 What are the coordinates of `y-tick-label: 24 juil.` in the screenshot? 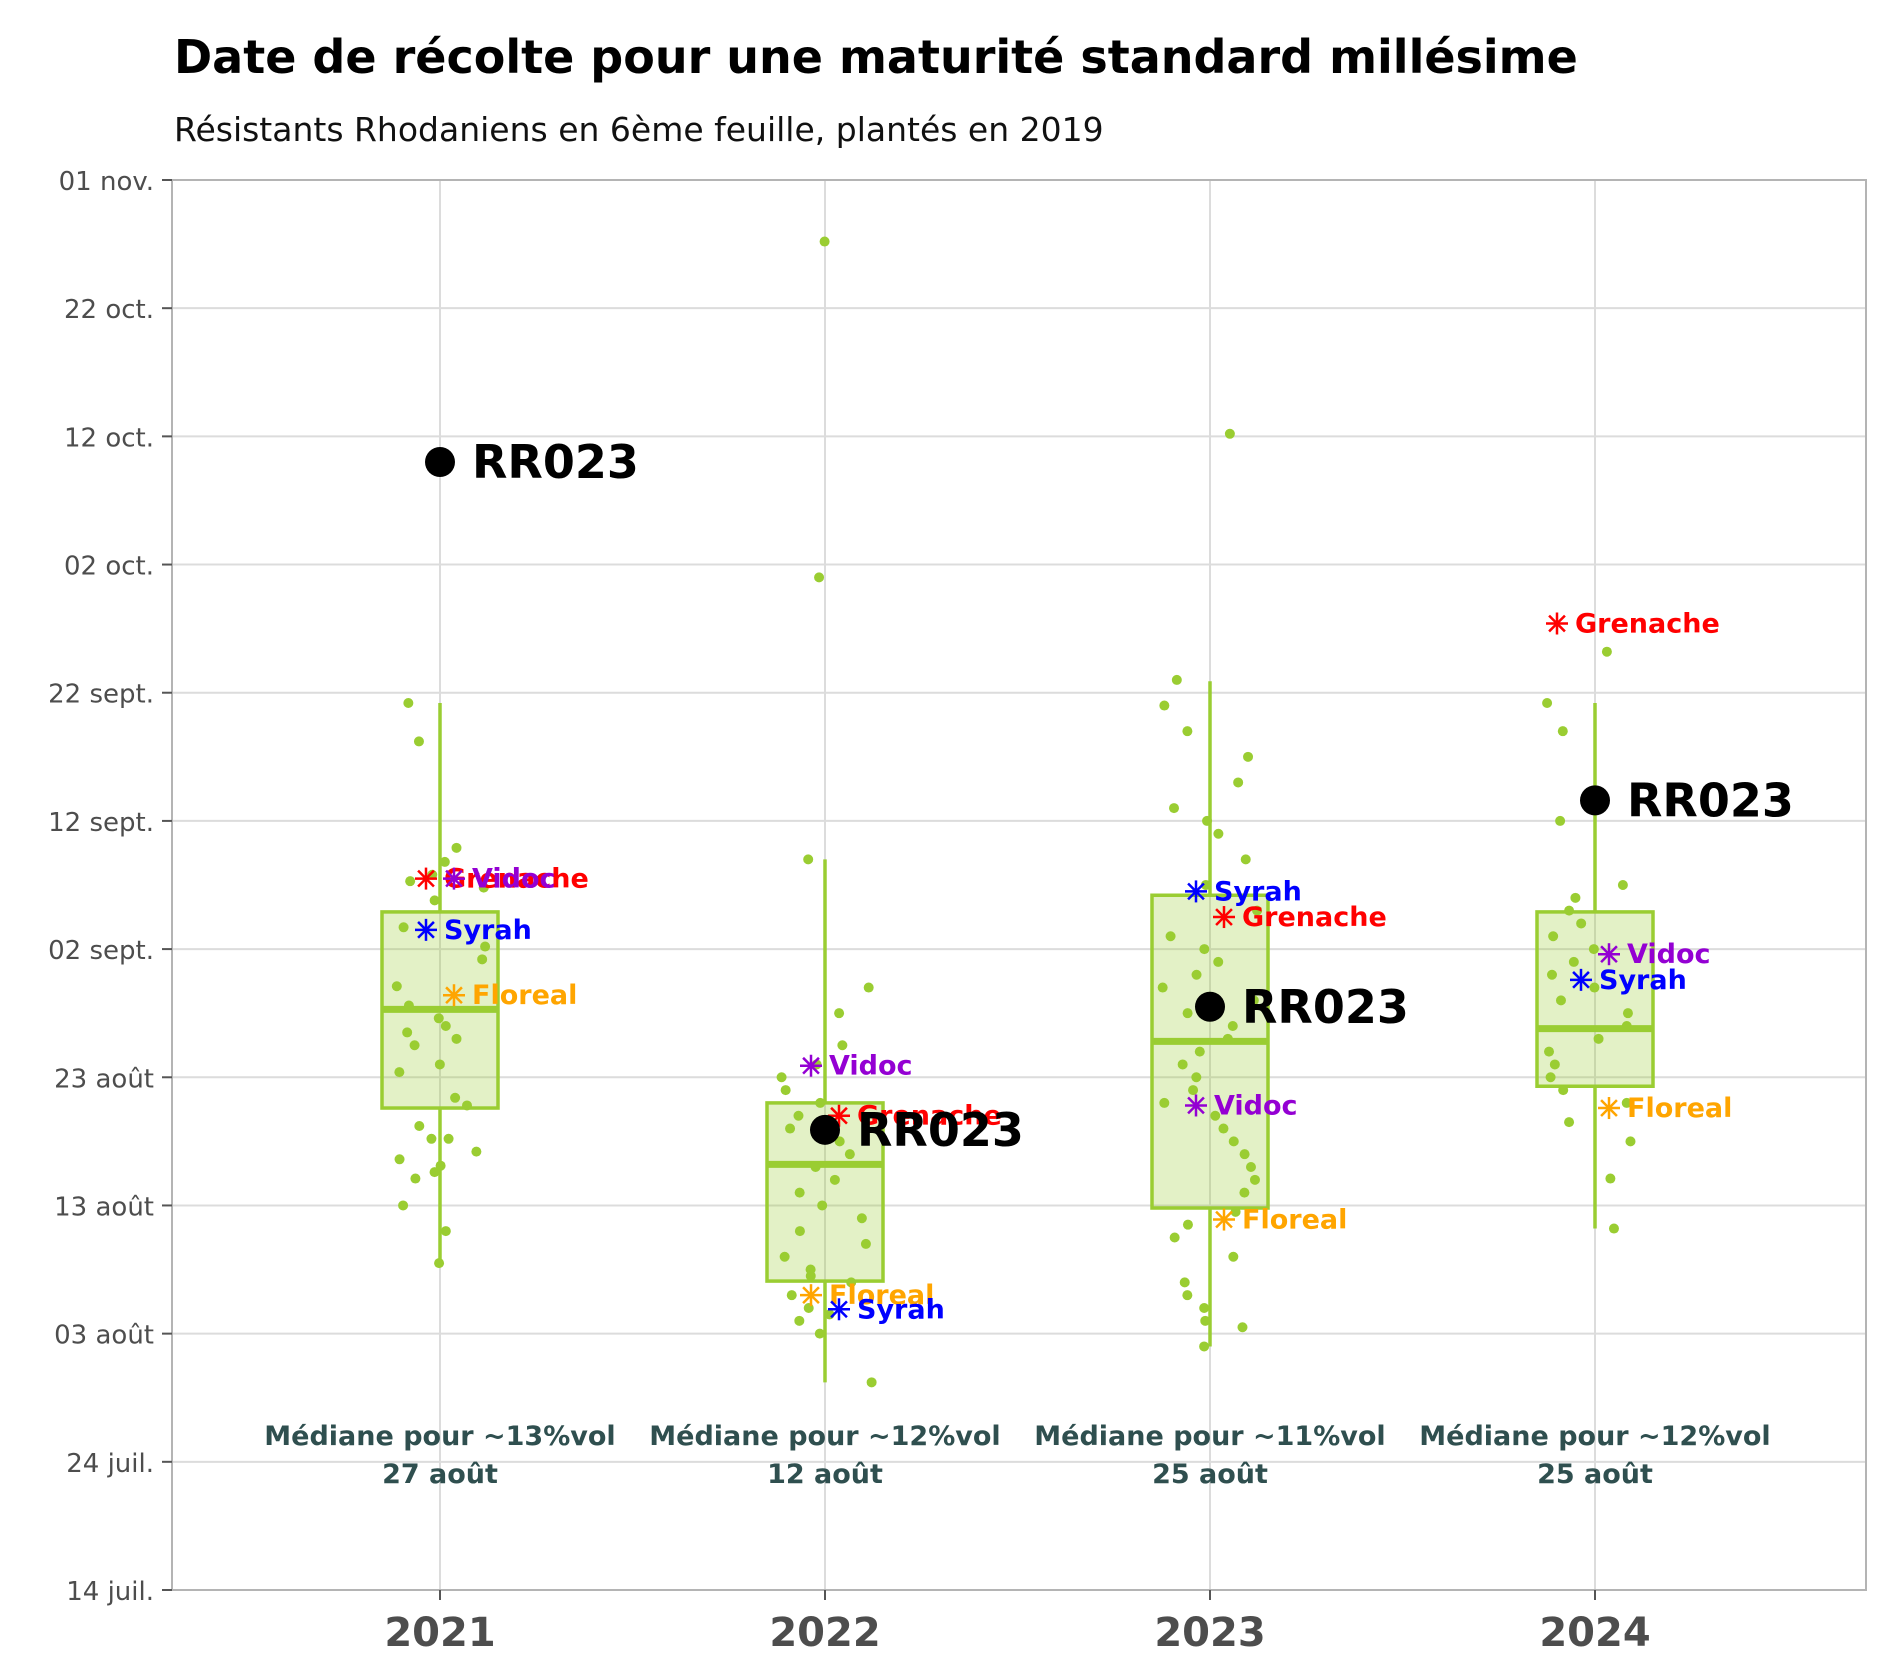 It's located at (110, 1464).